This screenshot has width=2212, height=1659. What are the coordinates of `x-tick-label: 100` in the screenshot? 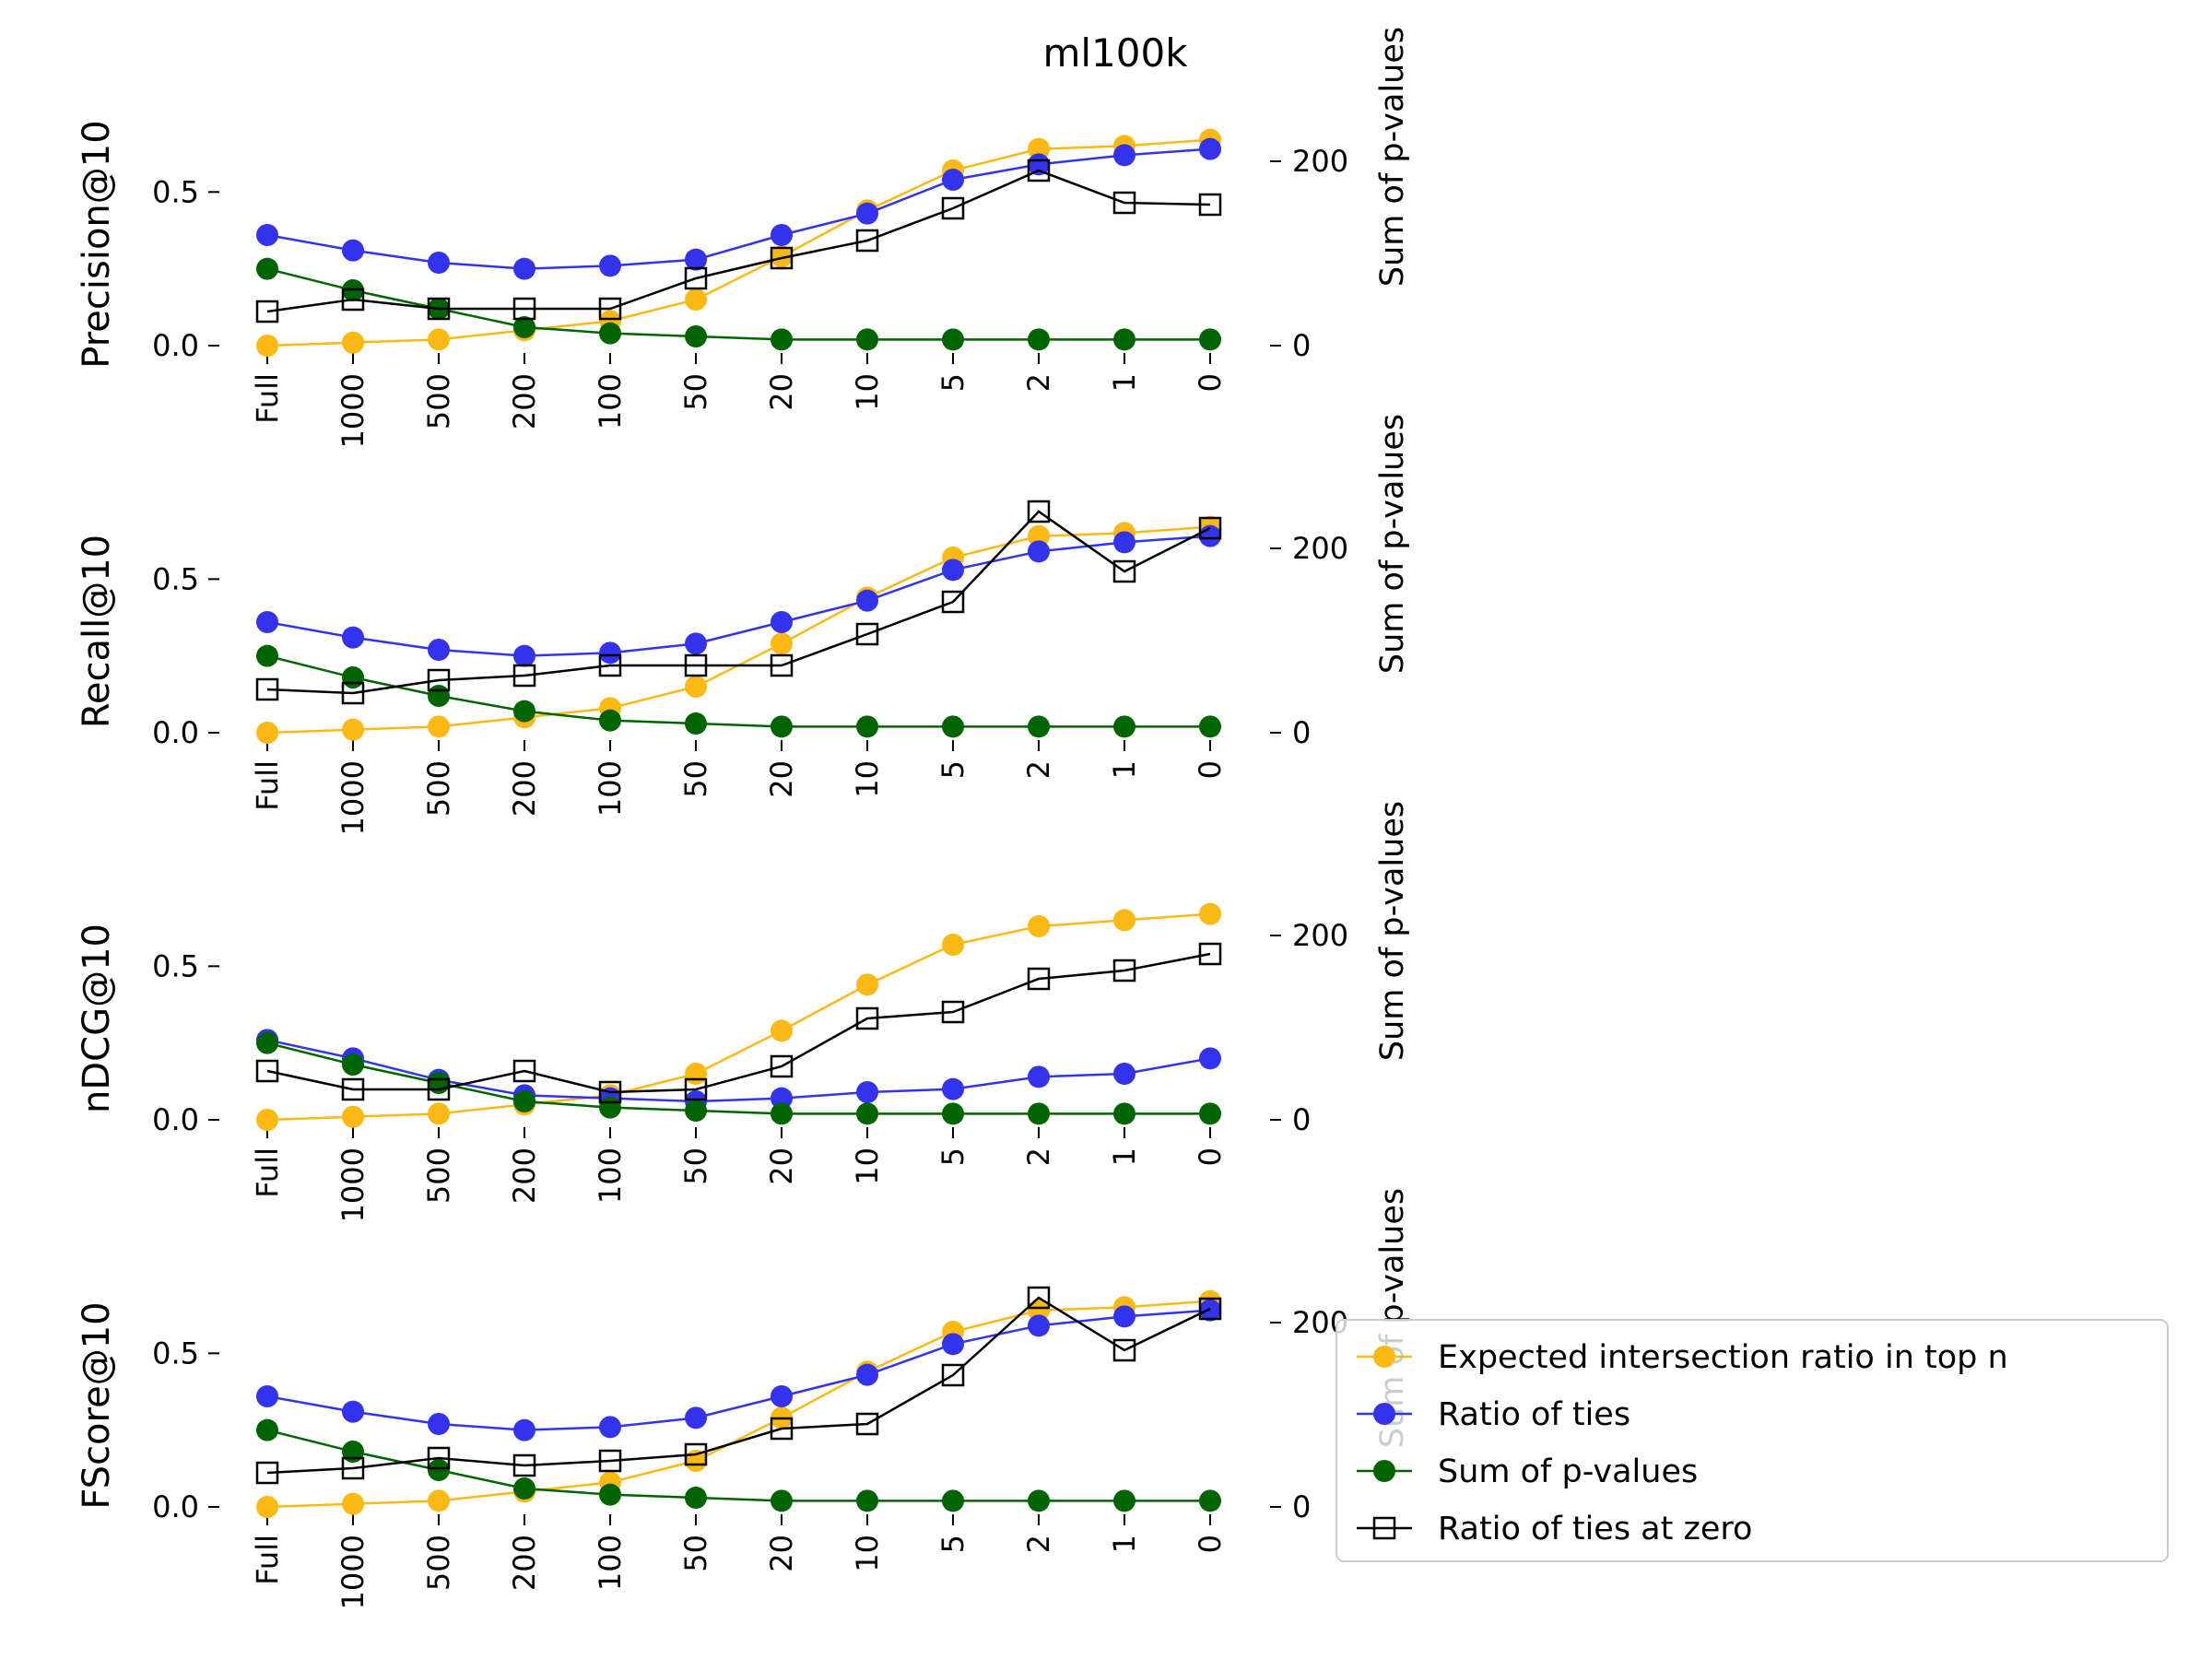 It's located at (610, 401).